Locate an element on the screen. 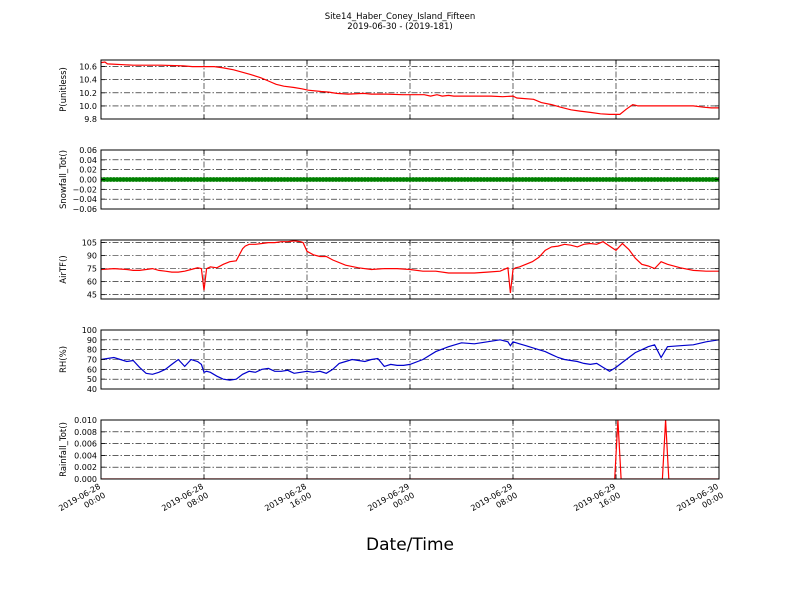  y-tick-label: 10.6 is located at coordinates (88, 67).